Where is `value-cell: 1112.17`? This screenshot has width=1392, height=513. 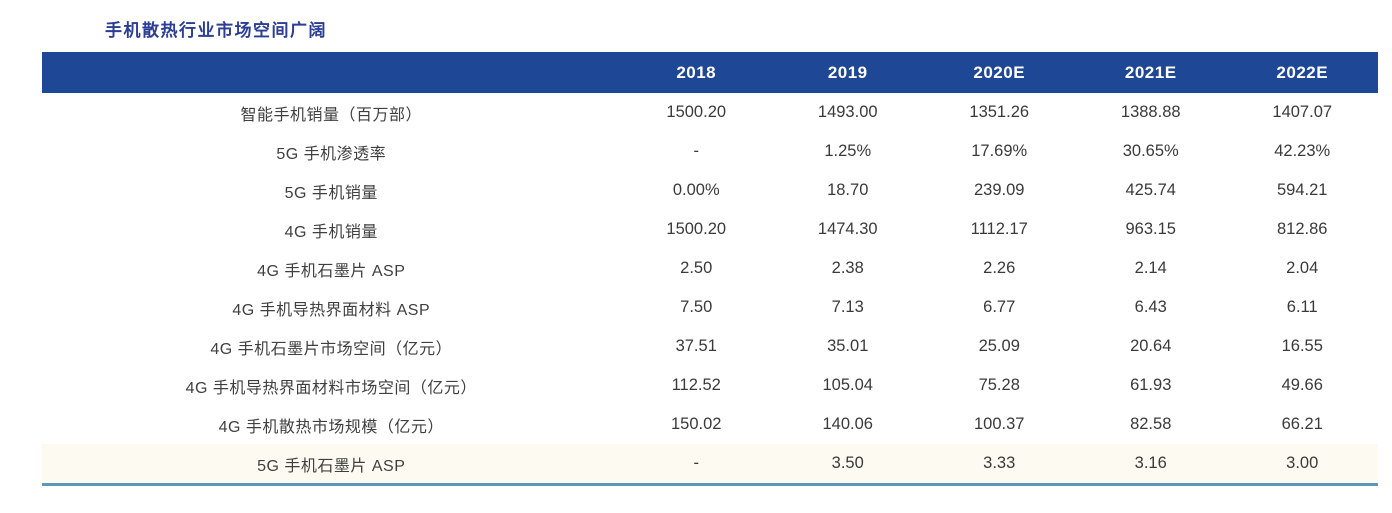 value-cell: 1112.17 is located at coordinates (999, 229).